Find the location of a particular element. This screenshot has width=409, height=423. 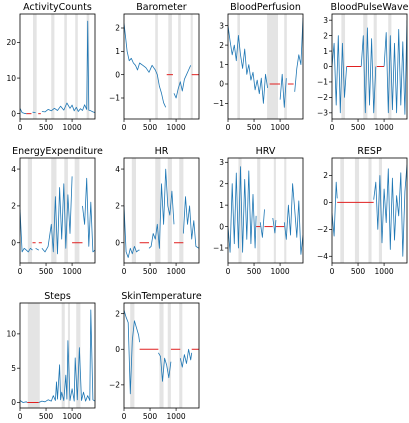

subplot-title: HRV is located at coordinates (266, 151).